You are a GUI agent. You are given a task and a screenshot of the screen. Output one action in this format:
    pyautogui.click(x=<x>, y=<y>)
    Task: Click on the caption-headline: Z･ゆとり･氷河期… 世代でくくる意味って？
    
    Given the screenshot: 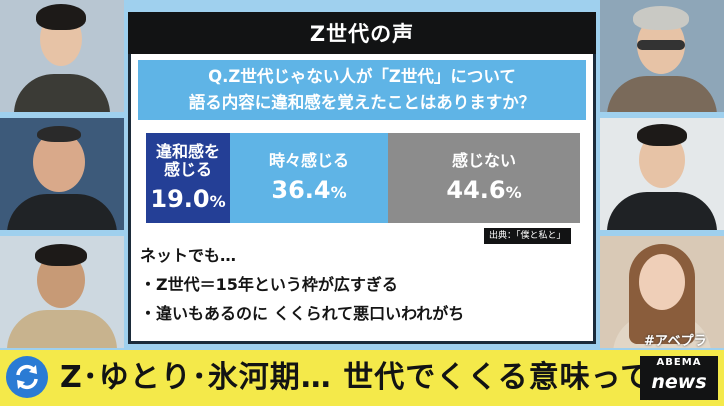 What is the action you would take?
    pyautogui.click(x=371, y=377)
    